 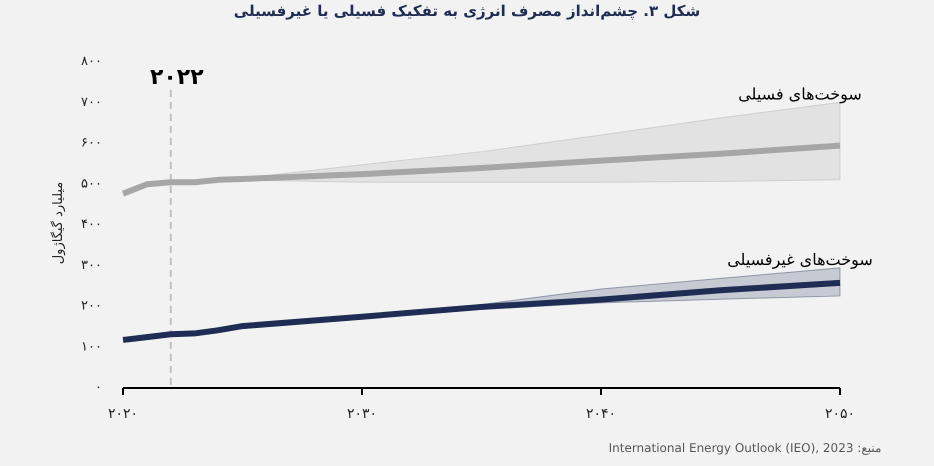 What do you see at coordinates (91, 265) in the screenshot?
I see `y-tick-label: ۳۰۰` at bounding box center [91, 265].